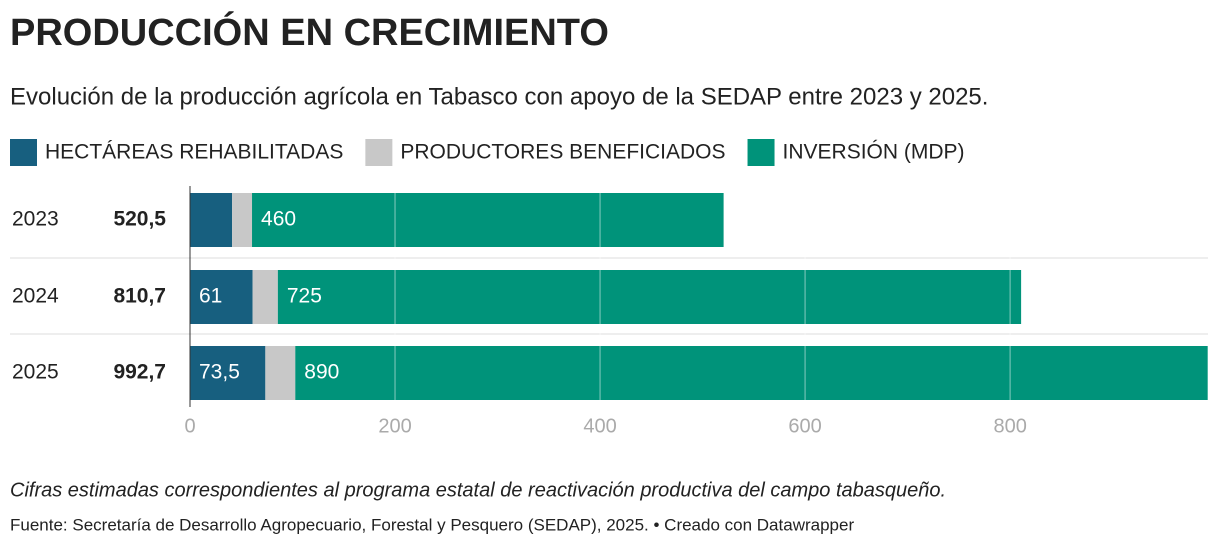  Describe the element at coordinates (219, 372) in the screenshot. I see `value-label: 73,5` at that location.